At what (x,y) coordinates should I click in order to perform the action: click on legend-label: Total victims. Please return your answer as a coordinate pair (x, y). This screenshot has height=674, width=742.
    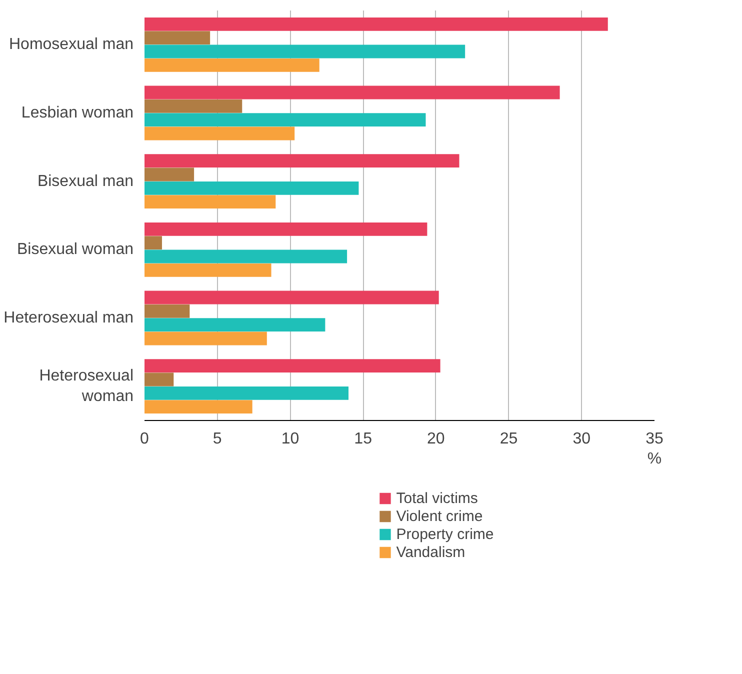
    Looking at the image, I should click on (437, 498).